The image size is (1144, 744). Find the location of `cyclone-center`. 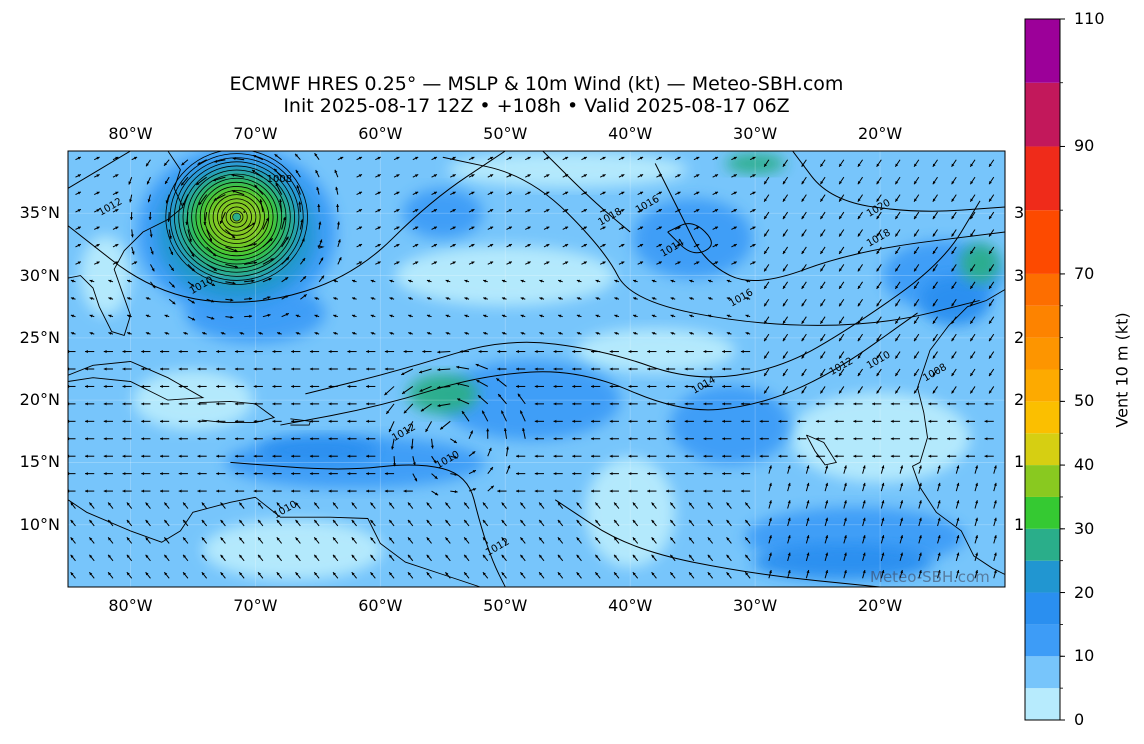

cyclone-center is located at coordinates (236, 217).